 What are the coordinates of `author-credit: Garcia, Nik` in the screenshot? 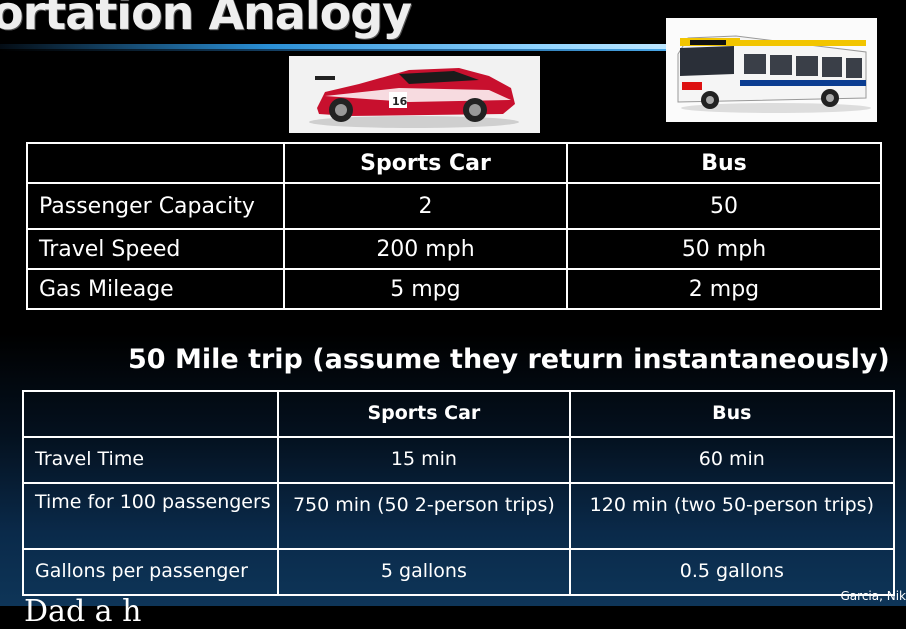 It's located at (873, 596).